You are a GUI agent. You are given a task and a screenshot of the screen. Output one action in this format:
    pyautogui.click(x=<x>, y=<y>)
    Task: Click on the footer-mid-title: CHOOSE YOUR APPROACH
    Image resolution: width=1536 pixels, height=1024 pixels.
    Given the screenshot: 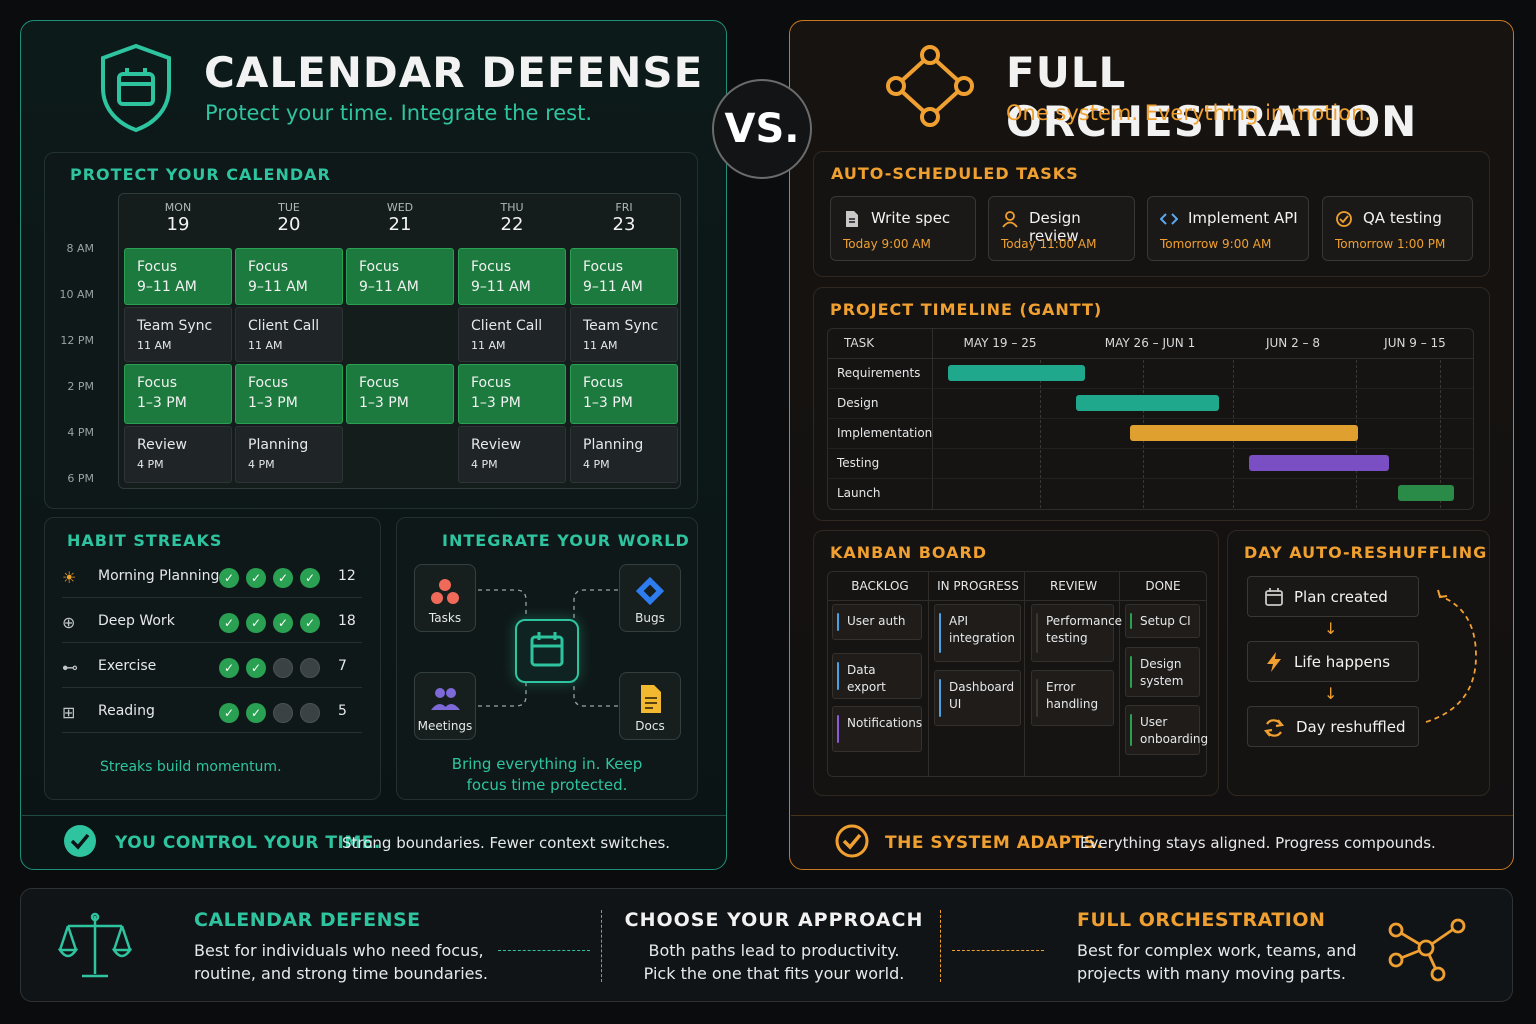 What is the action you would take?
    pyautogui.click(x=774, y=920)
    